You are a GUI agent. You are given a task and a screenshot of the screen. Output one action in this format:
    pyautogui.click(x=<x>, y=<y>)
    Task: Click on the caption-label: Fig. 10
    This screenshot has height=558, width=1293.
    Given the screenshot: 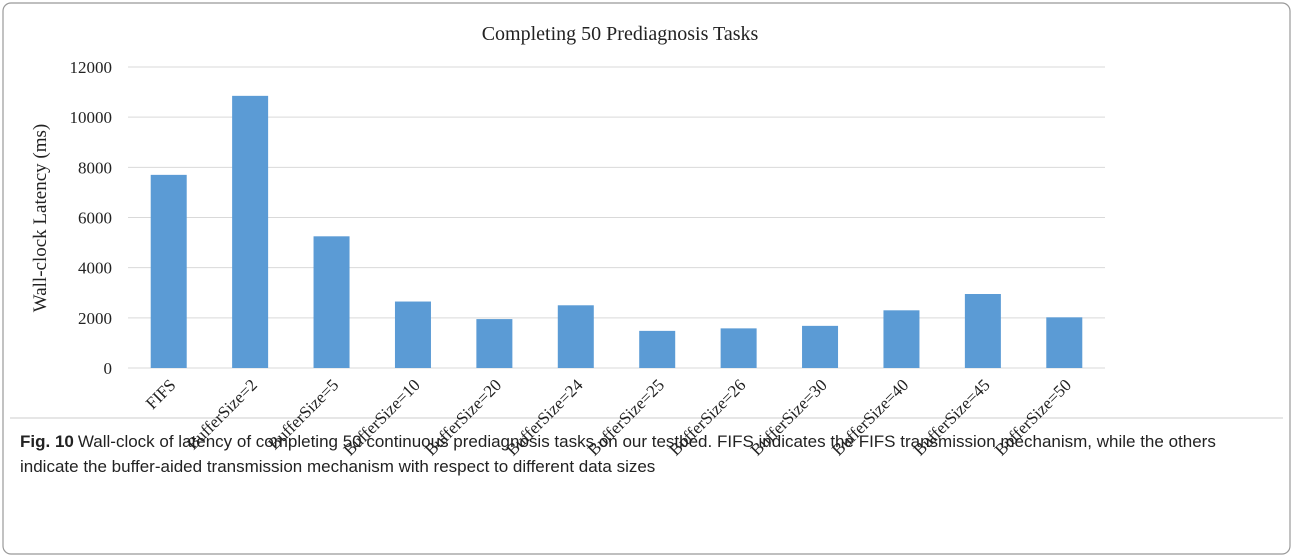 What is the action you would take?
    pyautogui.click(x=47, y=441)
    